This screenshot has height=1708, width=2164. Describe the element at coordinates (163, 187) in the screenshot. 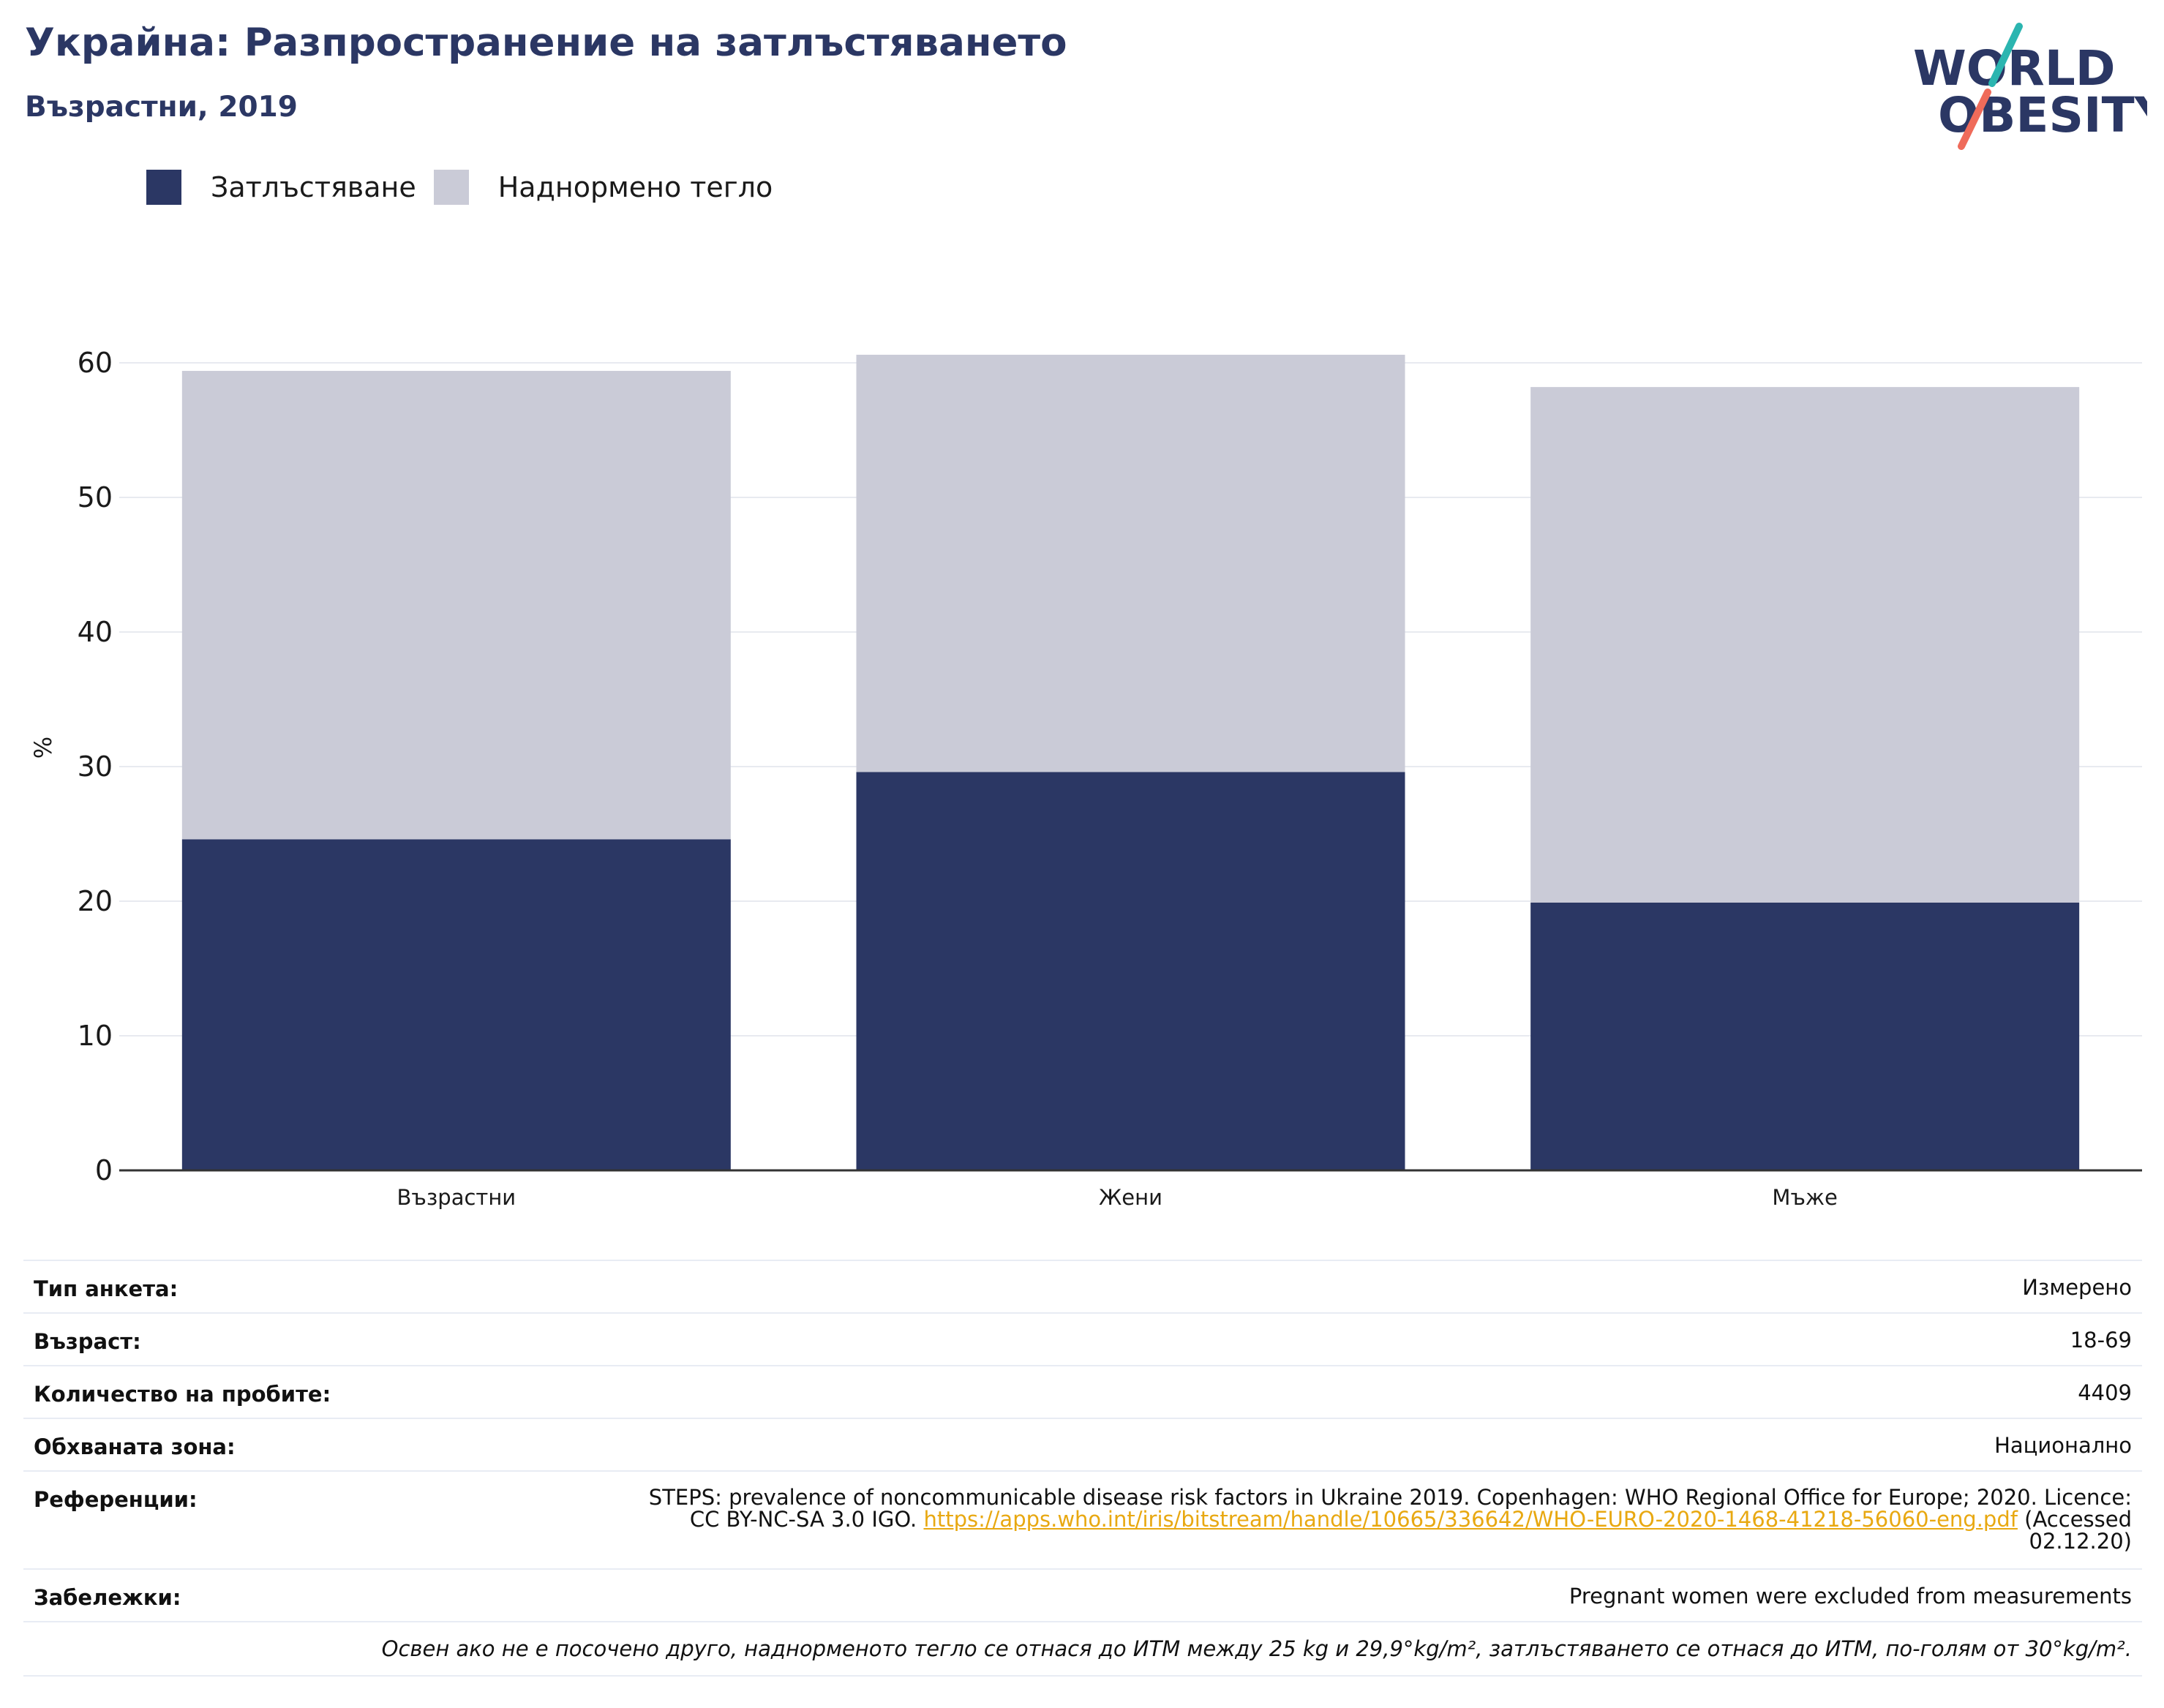

I see `legend-swatch-obesity` at that location.